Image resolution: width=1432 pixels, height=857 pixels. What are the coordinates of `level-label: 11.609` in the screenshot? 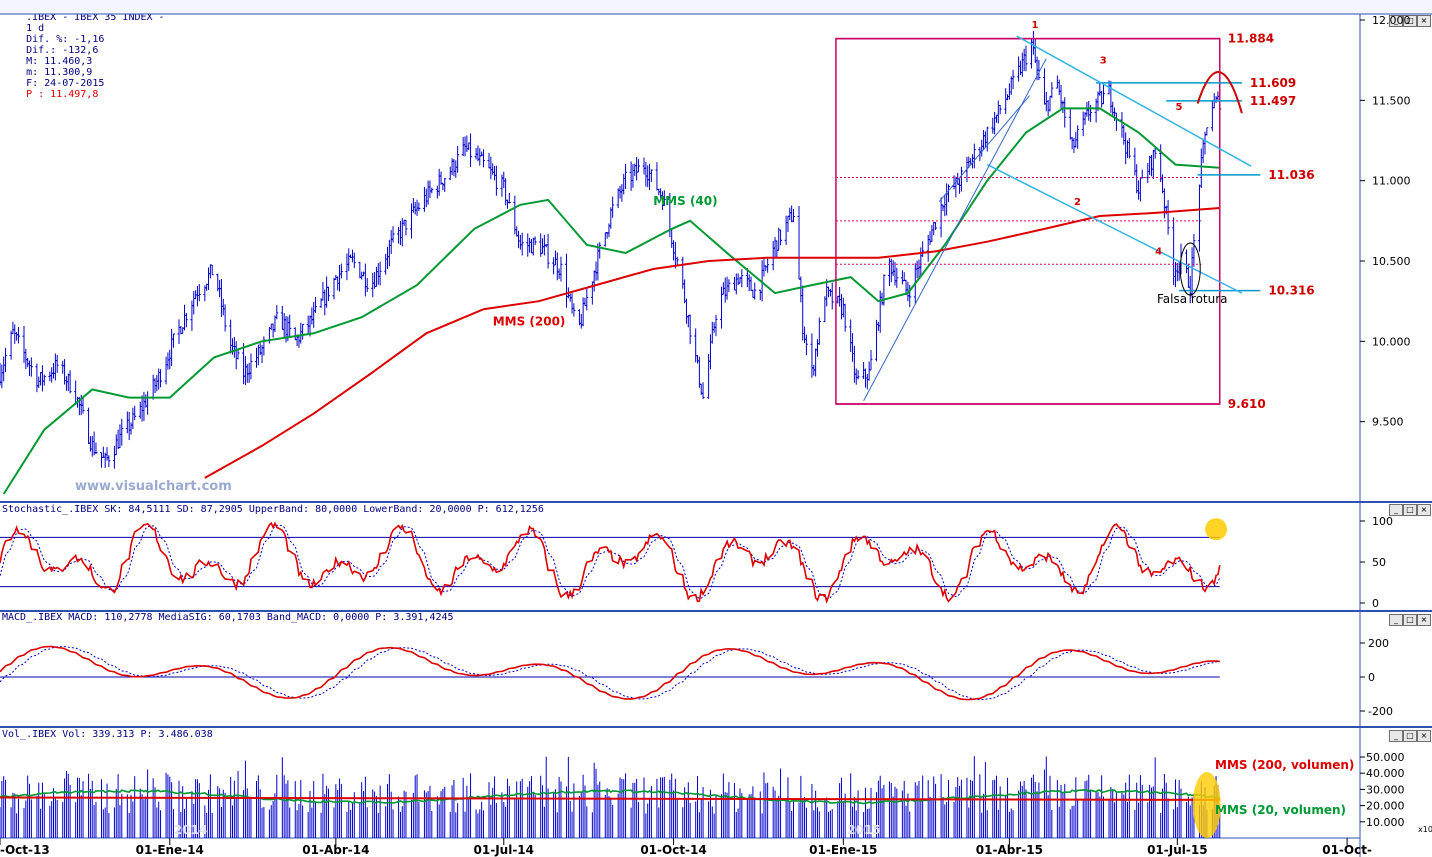 It's located at (1273, 83).